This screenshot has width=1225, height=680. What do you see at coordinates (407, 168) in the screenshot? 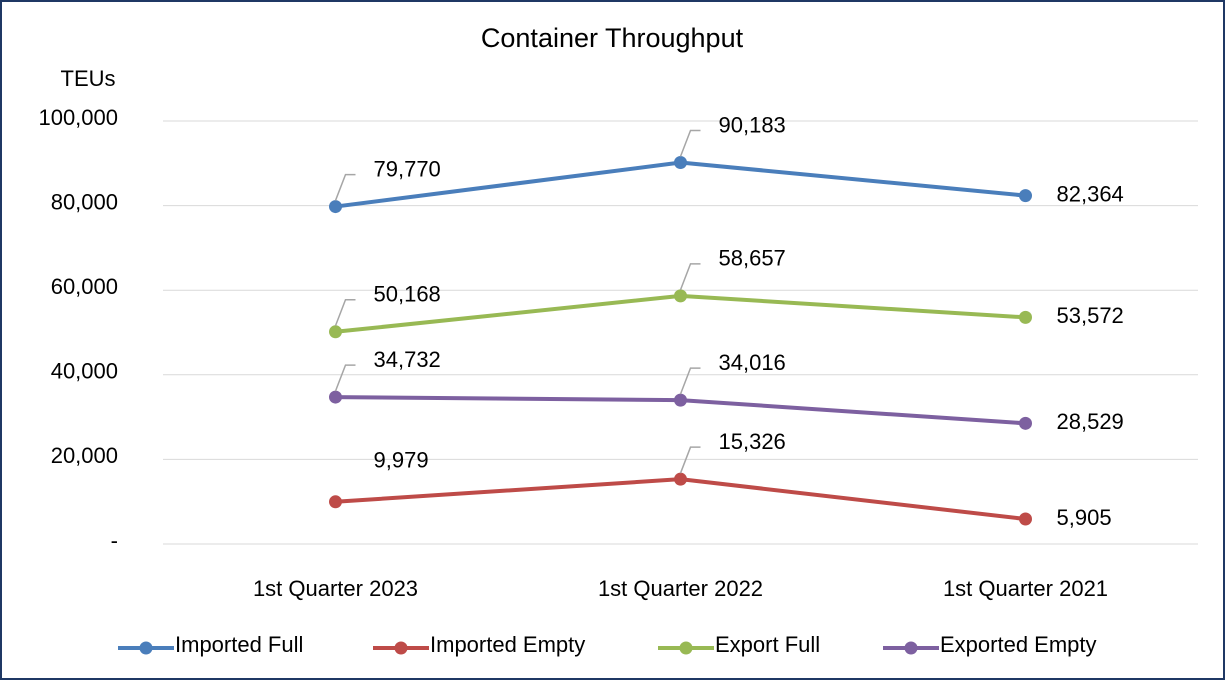
I see `data-label: 79,770` at bounding box center [407, 168].